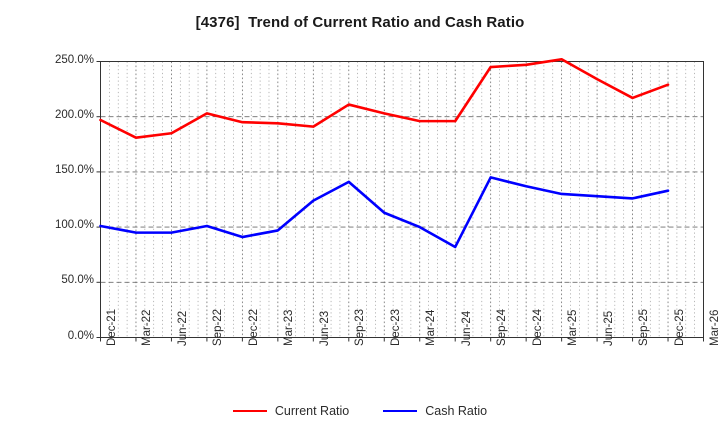 This screenshot has height=440, width=720. What do you see at coordinates (537, 327) in the screenshot?
I see `x-axis-tick-label: Dec-24` at bounding box center [537, 327].